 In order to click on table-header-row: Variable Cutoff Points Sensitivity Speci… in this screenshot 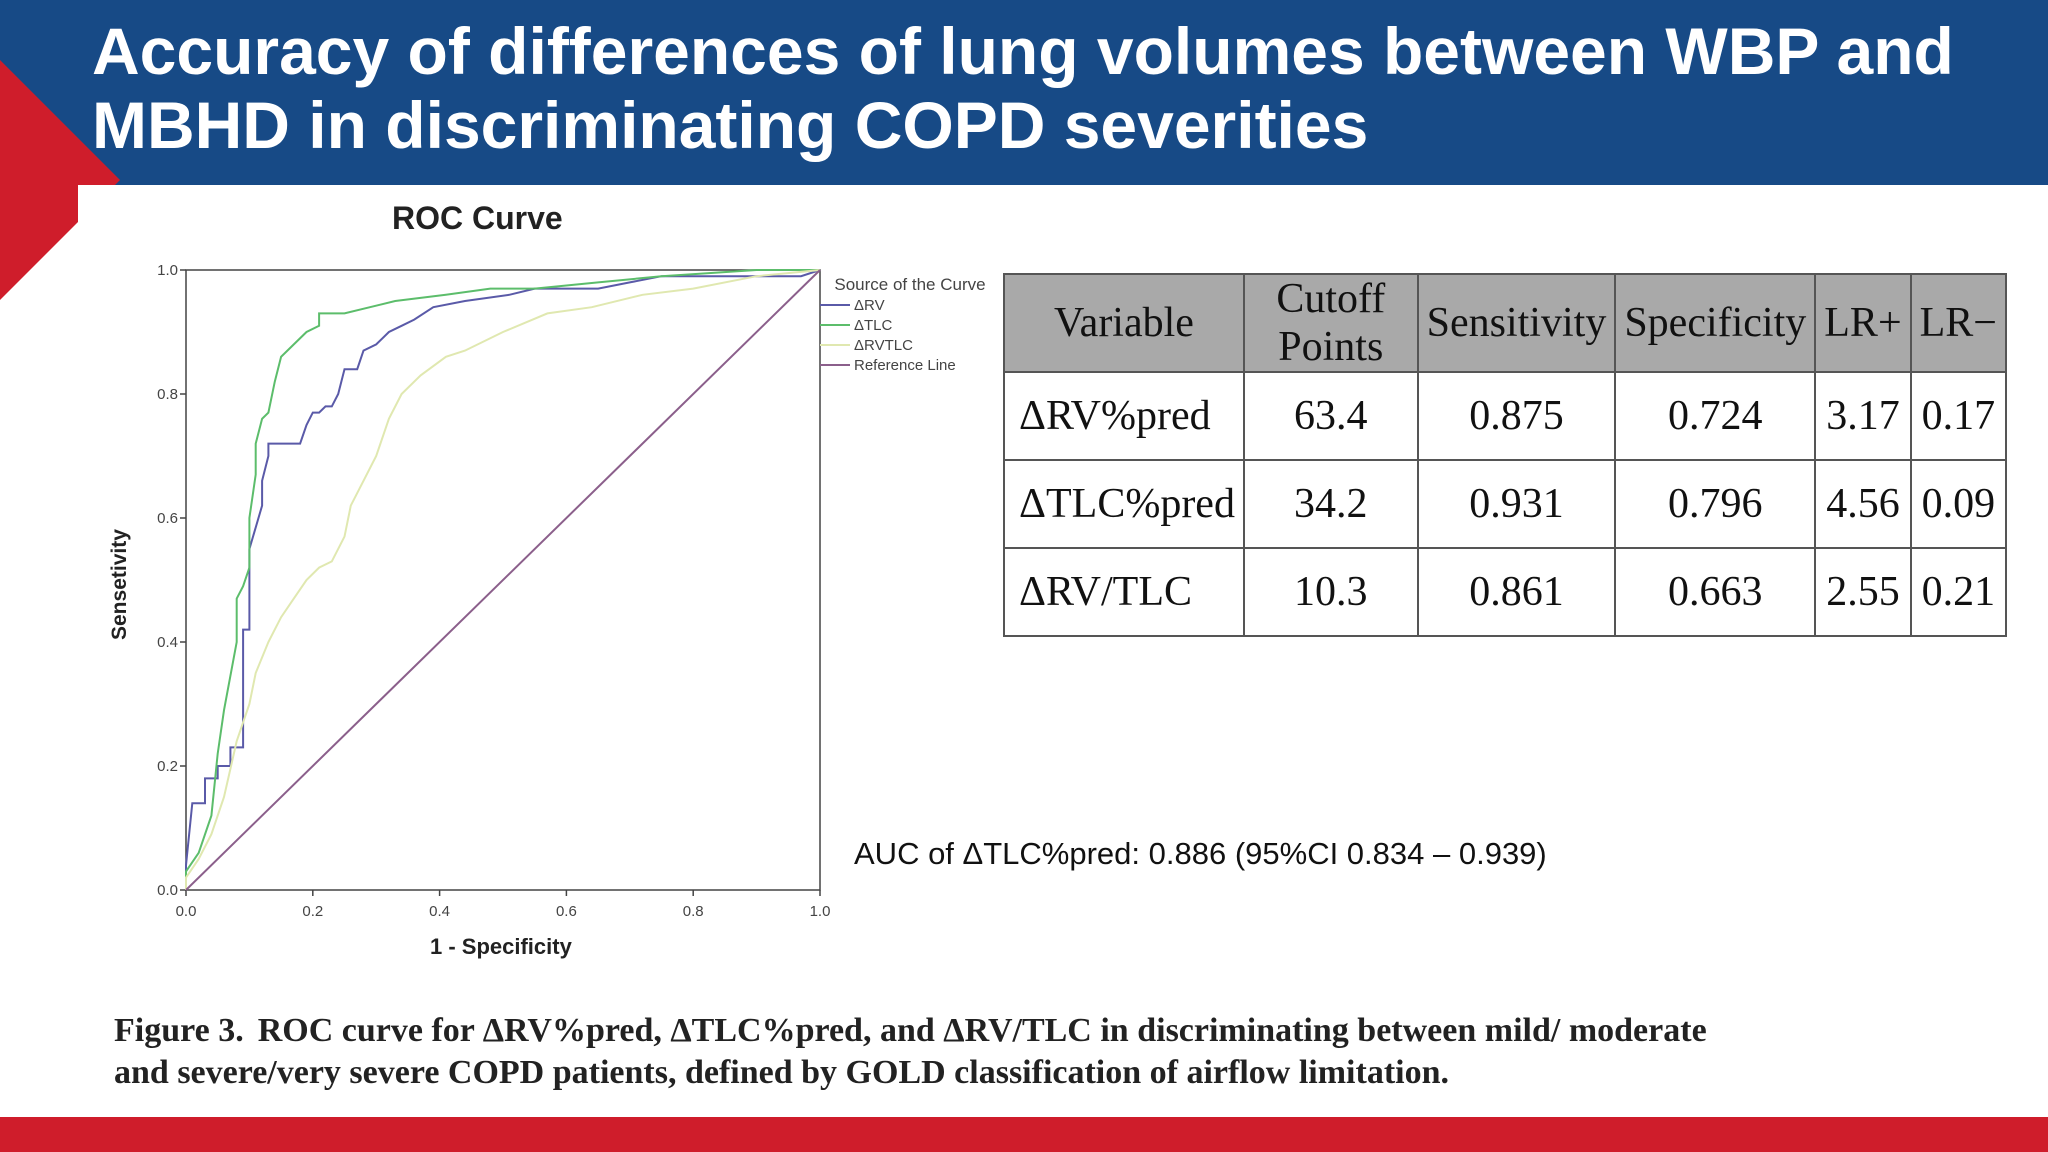, I will do `click(1505, 323)`.